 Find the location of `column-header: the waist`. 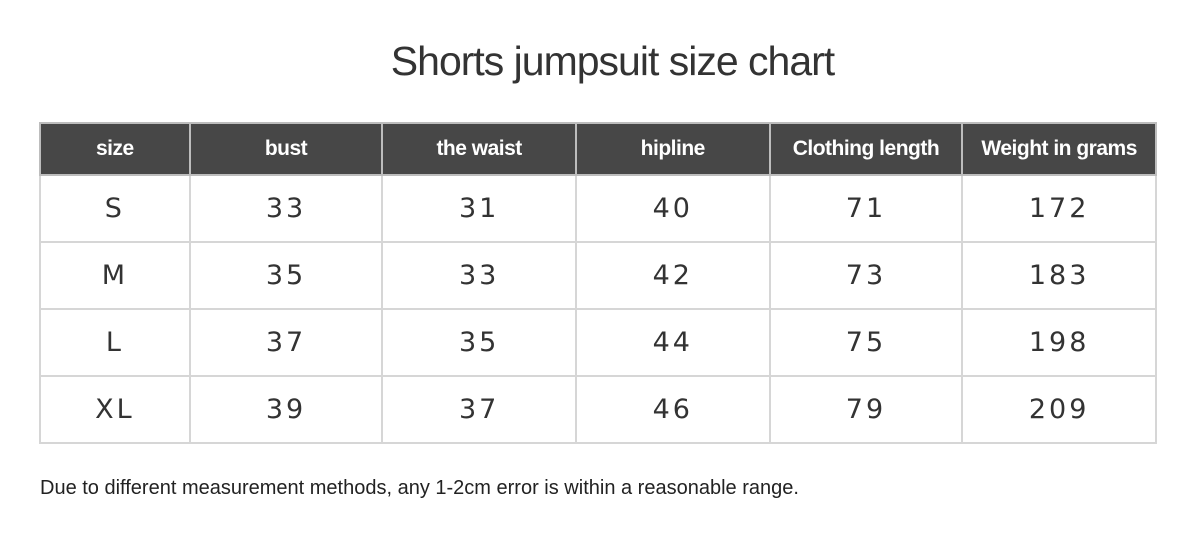

column-header: the waist is located at coordinates (479, 149).